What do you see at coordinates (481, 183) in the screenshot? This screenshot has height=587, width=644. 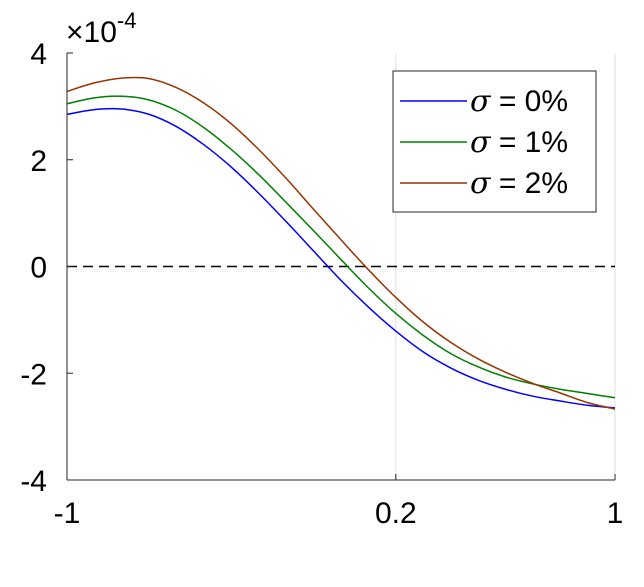 I see `legend-sigma-2: σ` at bounding box center [481, 183].